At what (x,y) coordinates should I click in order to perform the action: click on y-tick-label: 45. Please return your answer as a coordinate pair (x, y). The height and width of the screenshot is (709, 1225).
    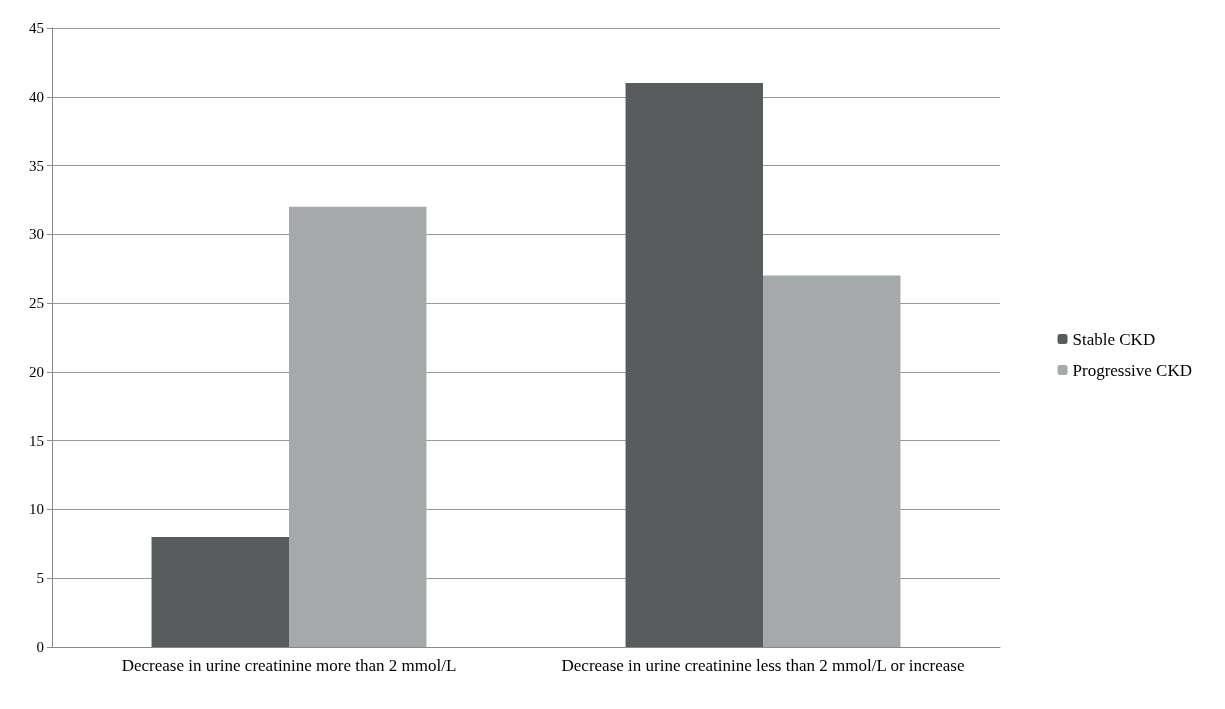
    Looking at the image, I should click on (36, 28).